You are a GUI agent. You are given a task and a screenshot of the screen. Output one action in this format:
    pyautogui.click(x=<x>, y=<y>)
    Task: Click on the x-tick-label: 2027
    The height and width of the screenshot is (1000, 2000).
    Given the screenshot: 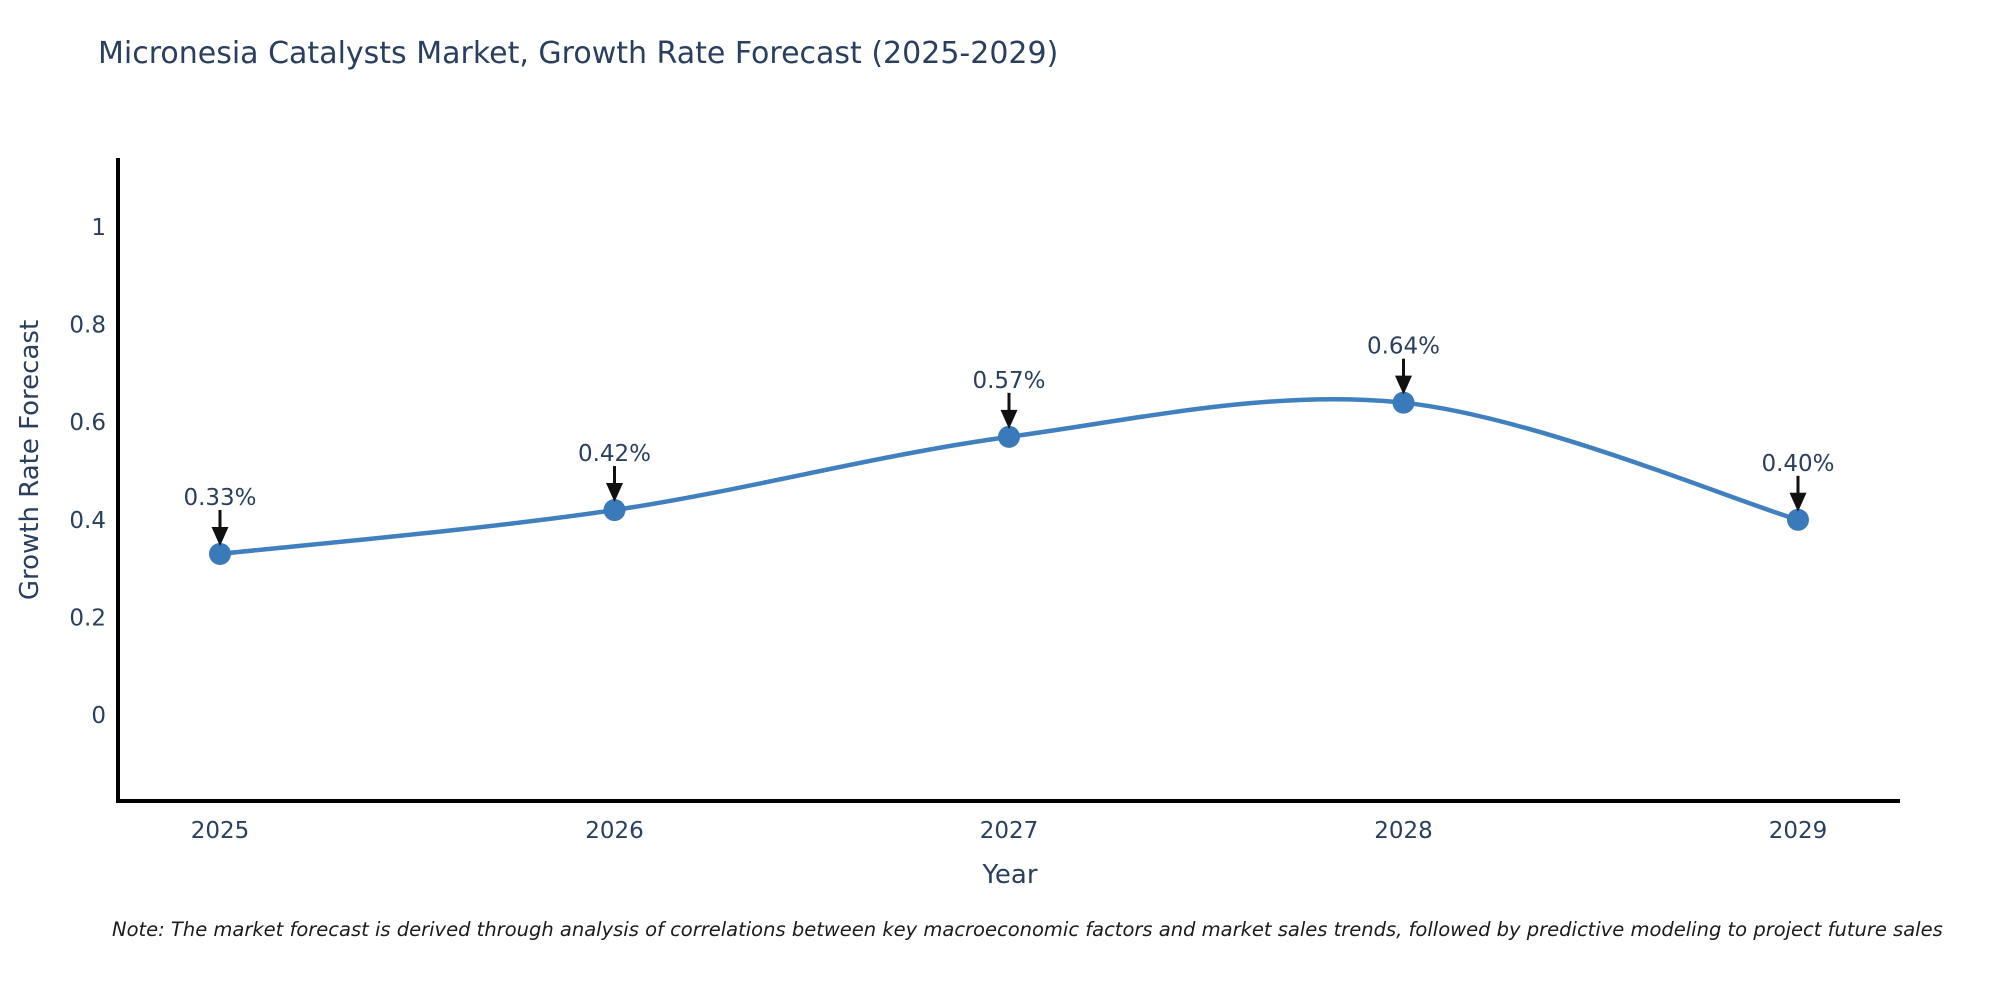 What is the action you would take?
    pyautogui.click(x=1009, y=831)
    